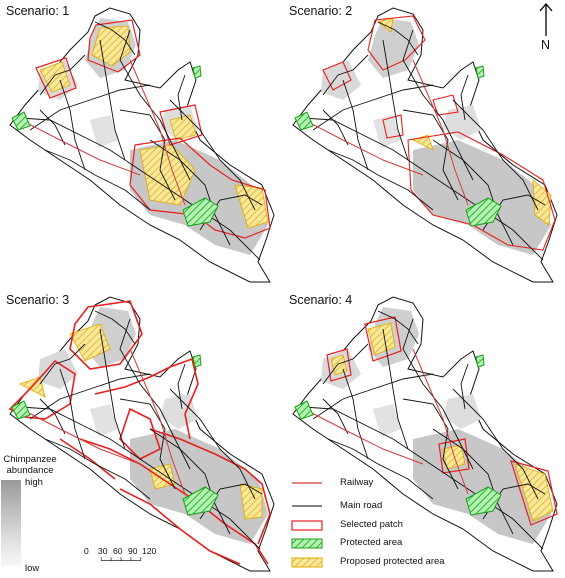 Image resolution: width=565 pixels, height=578 pixels. I want to click on abundance-title-line2: abundance, so click(30, 470).